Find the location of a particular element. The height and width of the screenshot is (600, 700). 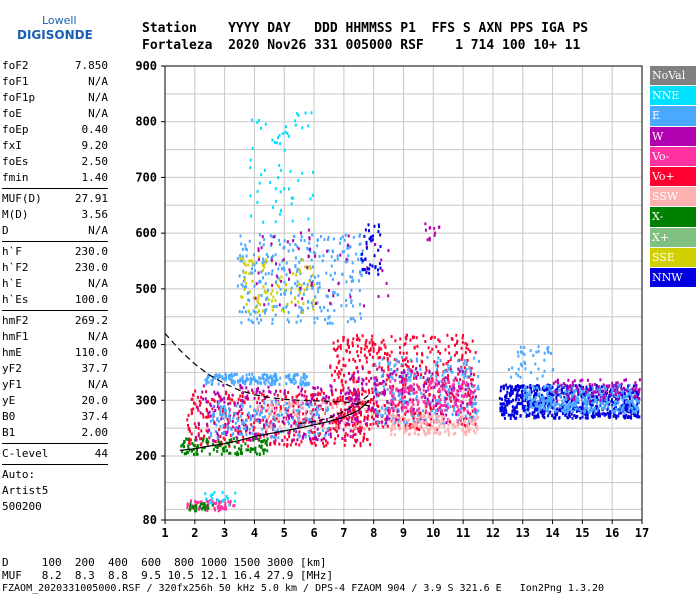

param-key: MUF(D) is located at coordinates (22, 198).